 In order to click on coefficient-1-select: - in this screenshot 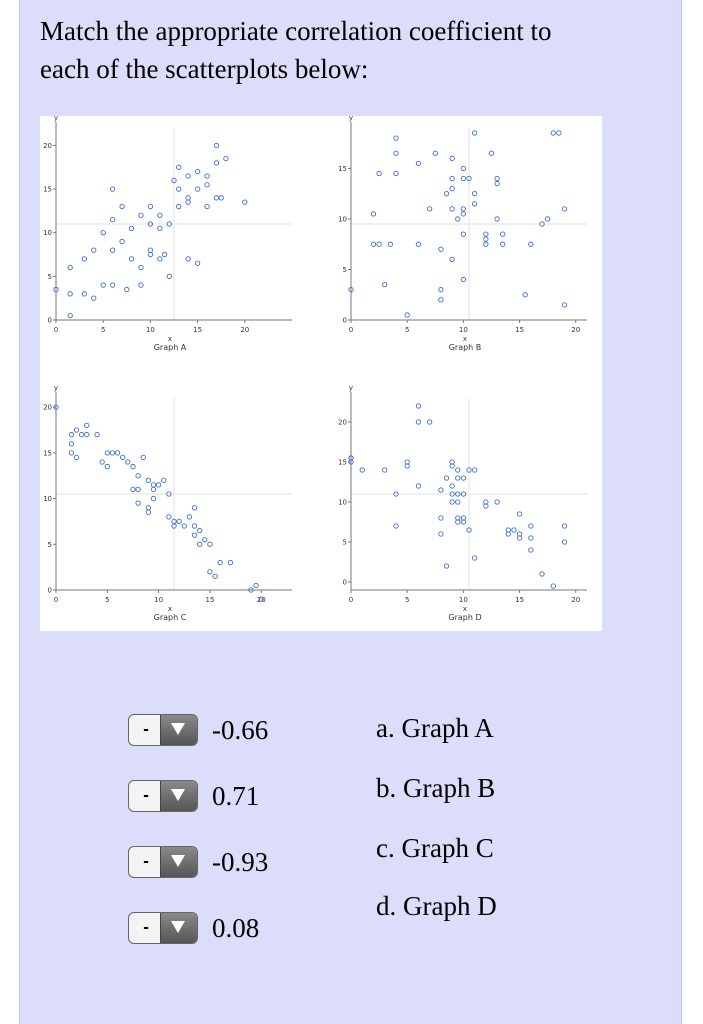, I will do `click(163, 730)`.